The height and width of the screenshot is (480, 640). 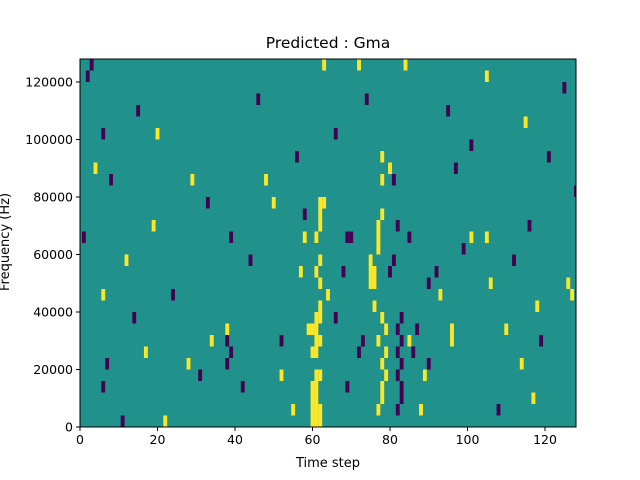 What do you see at coordinates (328, 43) in the screenshot?
I see `chart-title: Predicted : Gma` at bounding box center [328, 43].